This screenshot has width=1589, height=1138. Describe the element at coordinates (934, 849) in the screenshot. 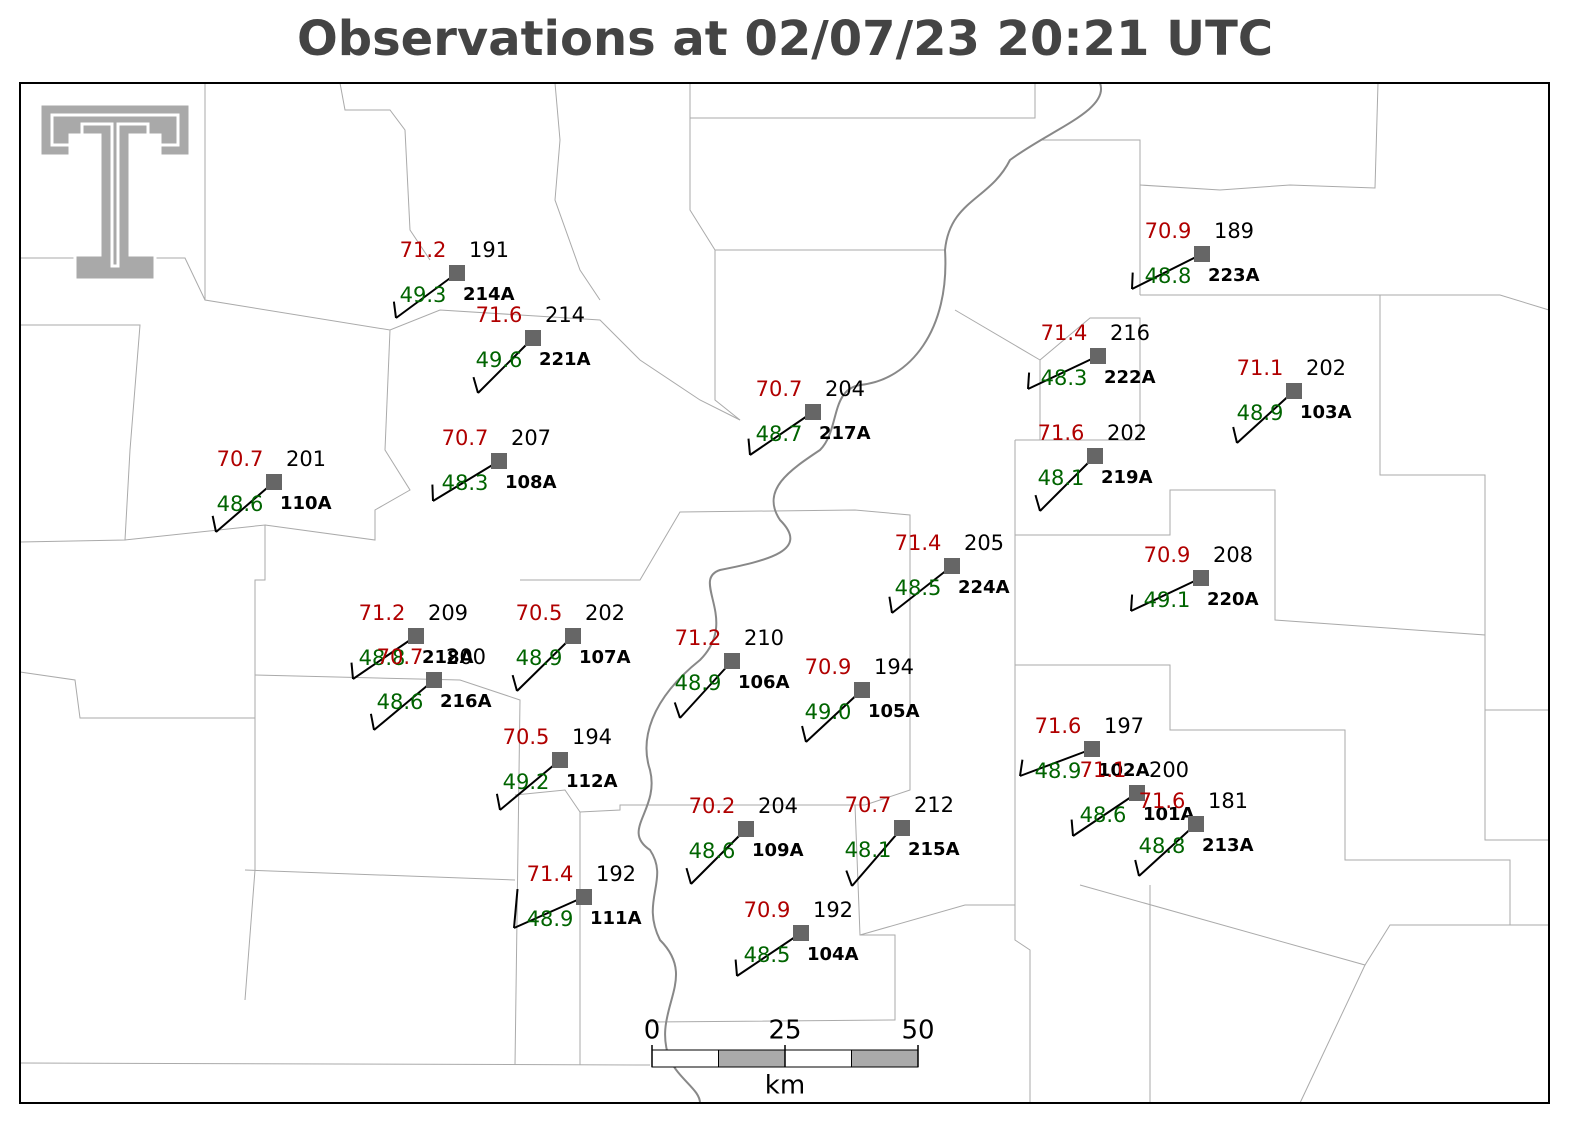

I see `station-id: 215A` at that location.